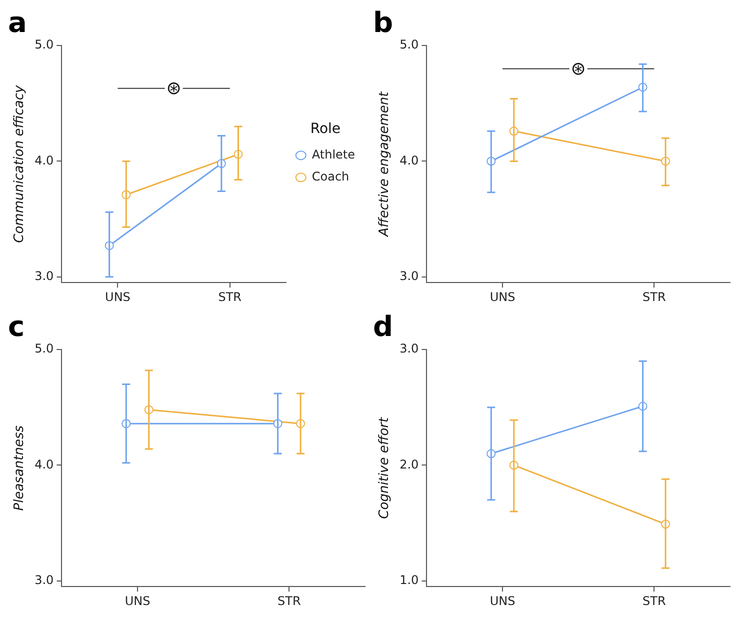 This screenshot has width=750, height=620. What do you see at coordinates (384, 164) in the screenshot?
I see `y-axis-title: Affective engagement` at bounding box center [384, 164].